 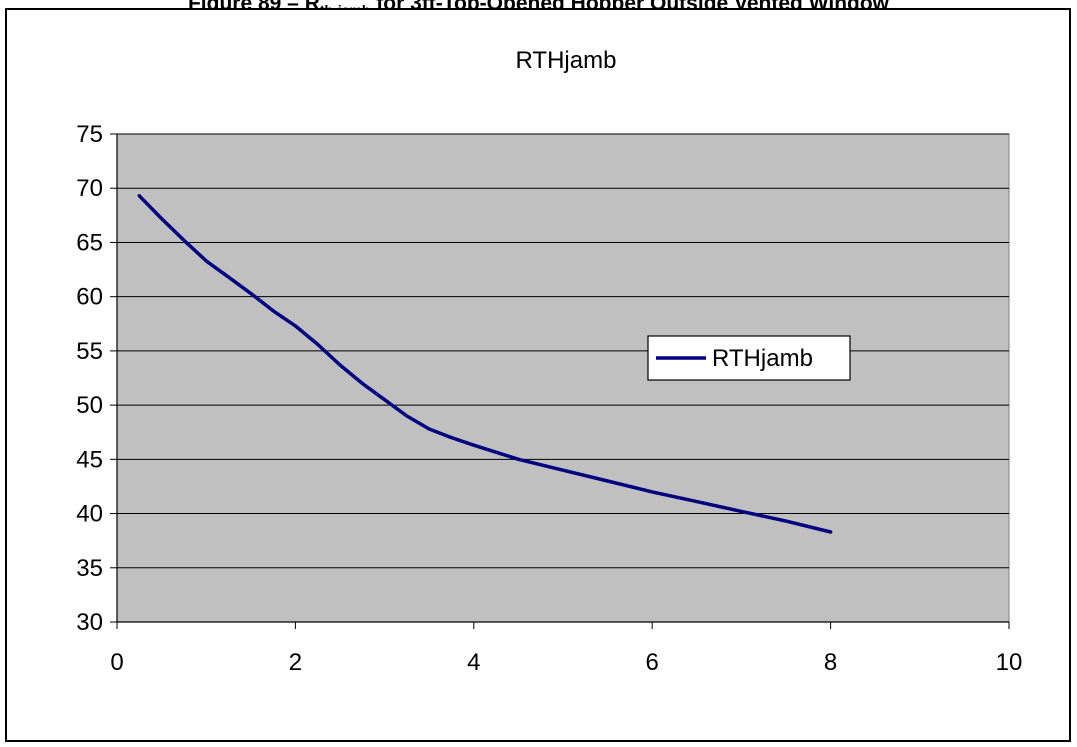 I want to click on y-tick-label-35: 35, so click(x=89, y=568).